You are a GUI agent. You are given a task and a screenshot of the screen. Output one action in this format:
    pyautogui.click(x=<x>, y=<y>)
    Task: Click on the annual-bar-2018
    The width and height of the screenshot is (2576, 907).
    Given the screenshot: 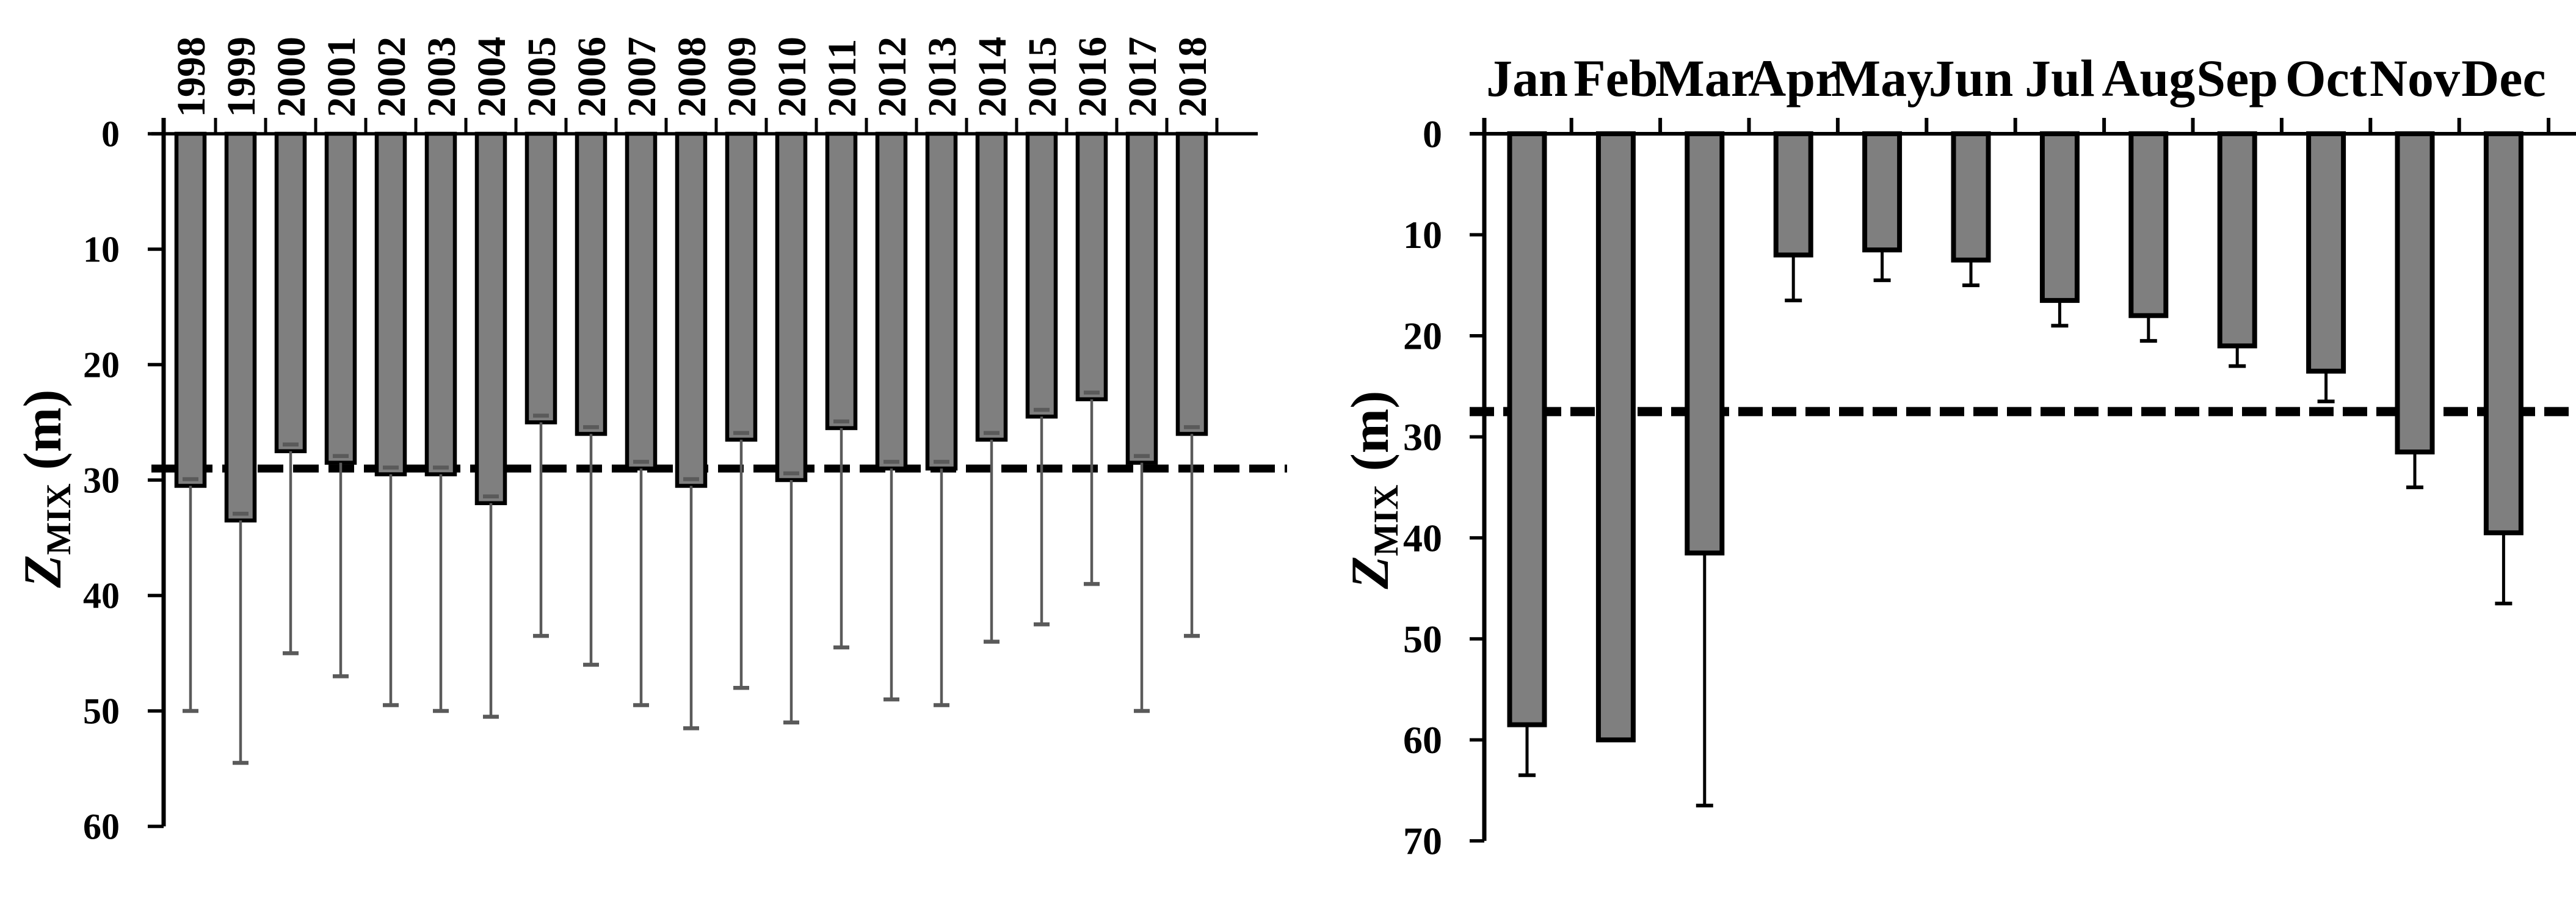 What is the action you would take?
    pyautogui.click(x=1191, y=283)
    